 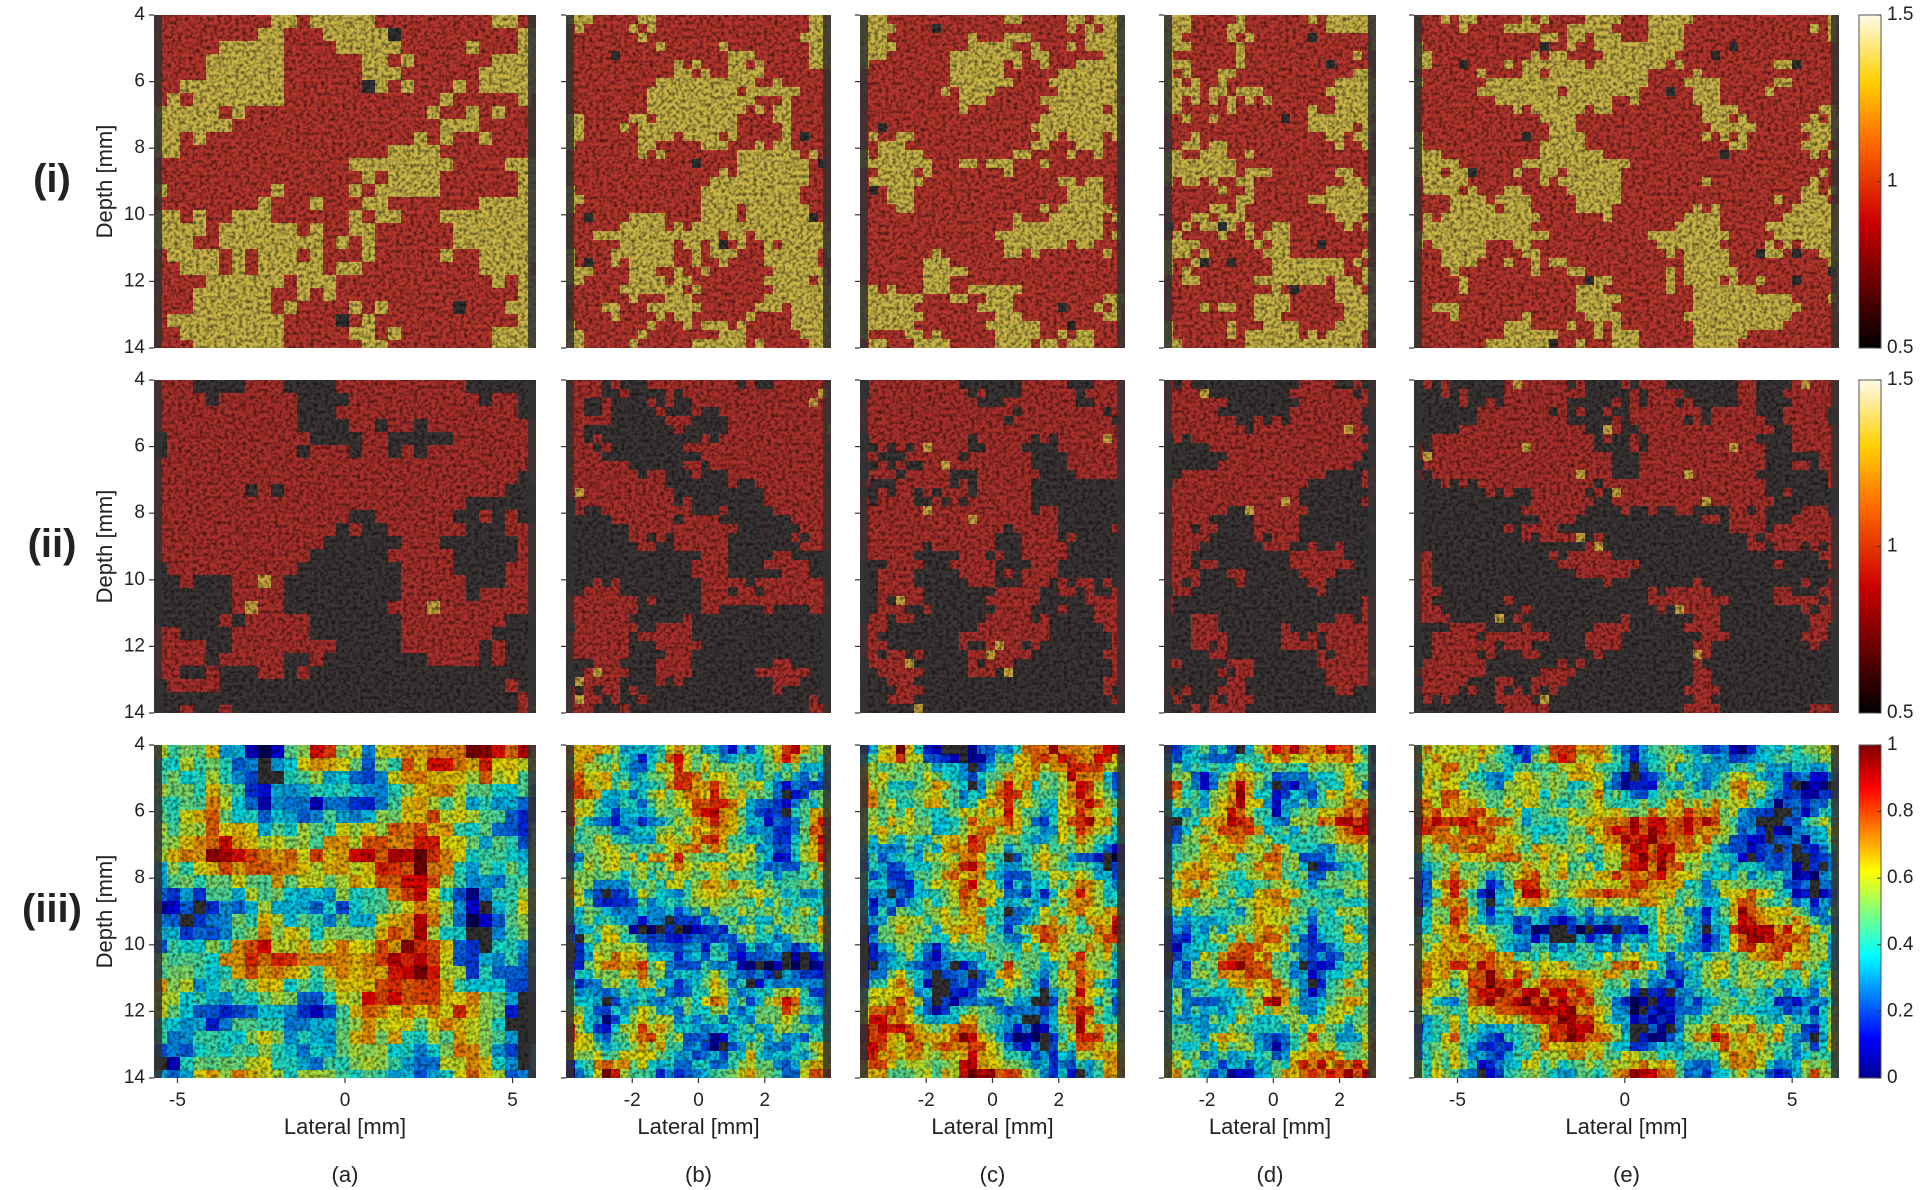 What do you see at coordinates (139, 147) in the screenshot?
I see `y-tick-label: 8` at bounding box center [139, 147].